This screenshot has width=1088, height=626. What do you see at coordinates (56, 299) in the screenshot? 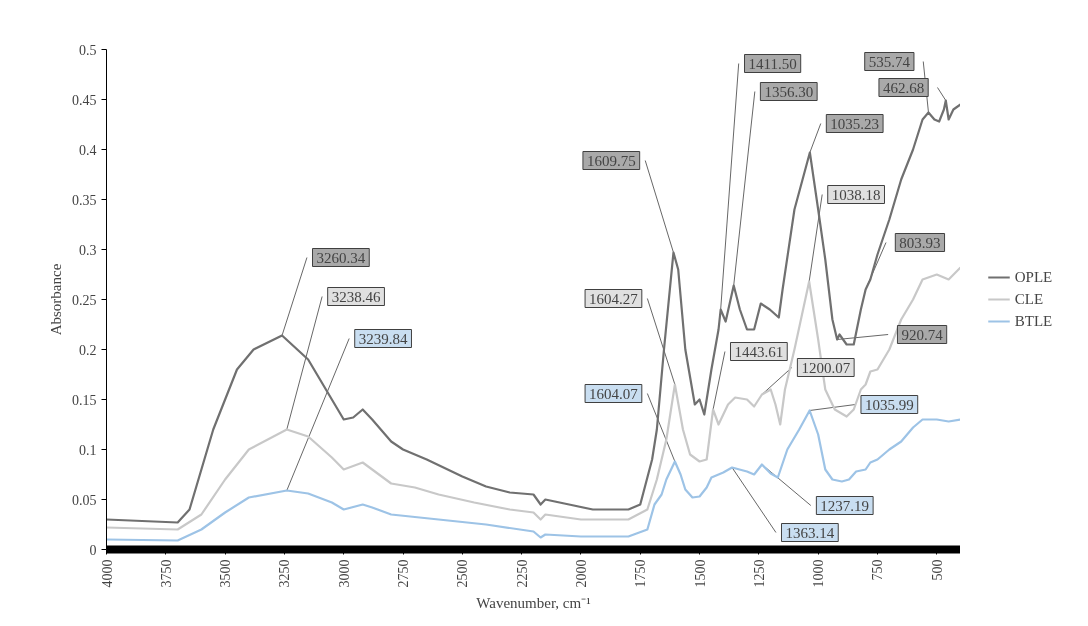
I see `y-axis-title: Absorbance` at bounding box center [56, 299].